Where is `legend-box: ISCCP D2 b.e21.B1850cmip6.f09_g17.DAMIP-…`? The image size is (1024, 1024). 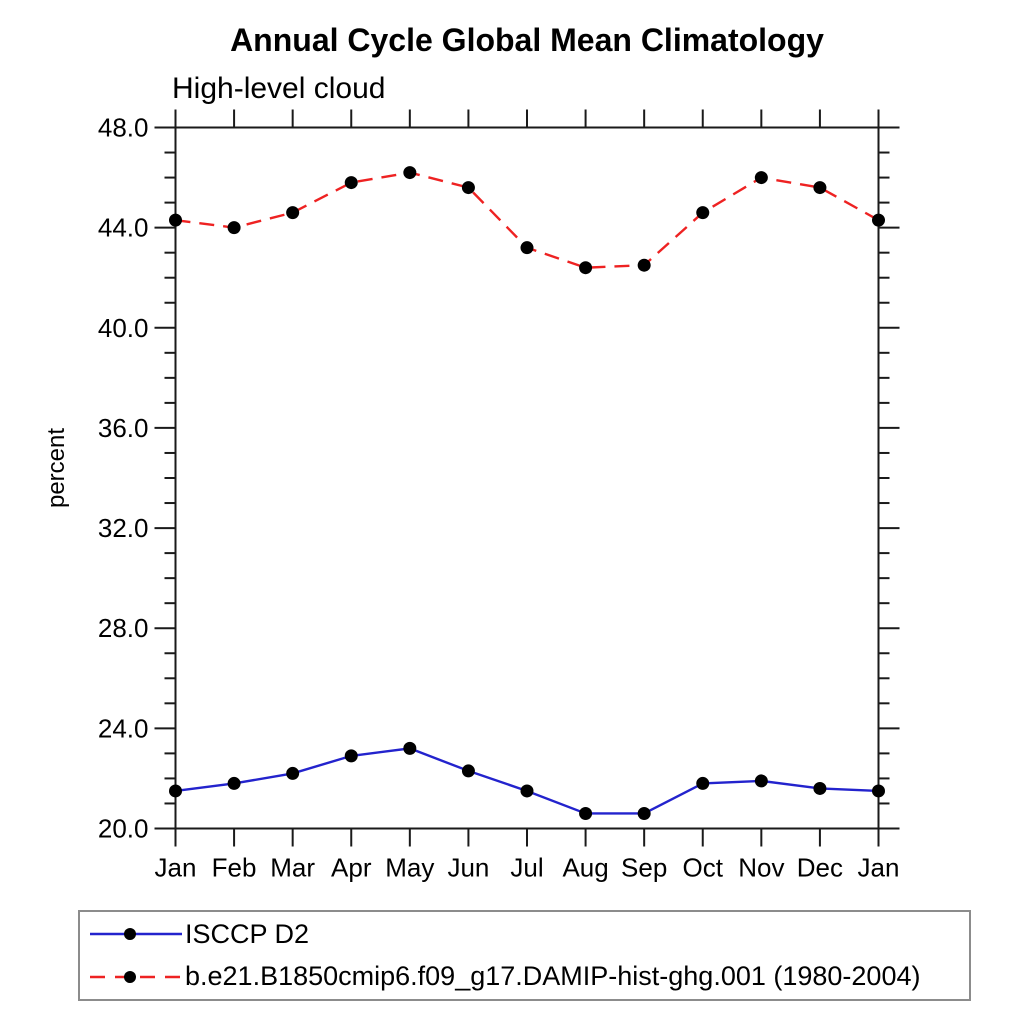
legend-box: ISCCP D2 b.e21.B1850cmip6.f09_g17.DAMIP-… is located at coordinates (524, 955).